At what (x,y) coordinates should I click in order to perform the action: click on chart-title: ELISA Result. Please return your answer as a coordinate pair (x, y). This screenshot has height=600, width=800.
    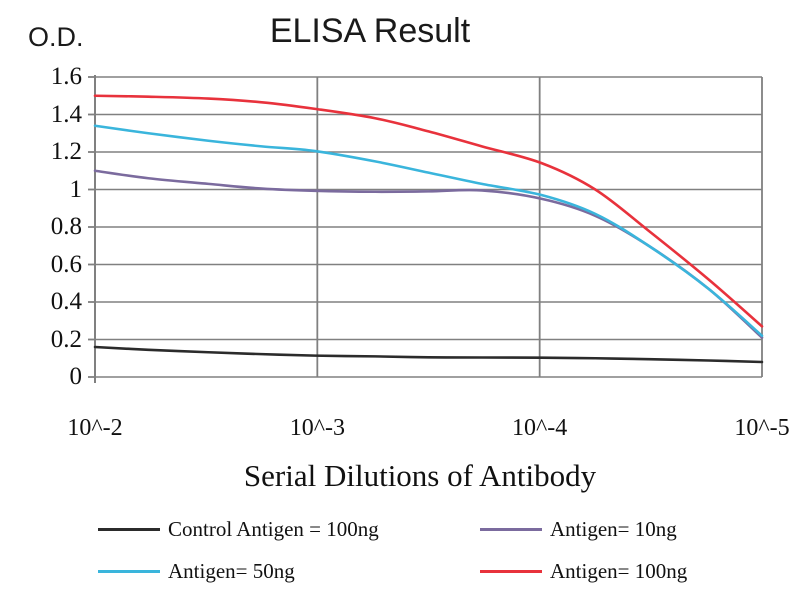
    Looking at the image, I should click on (370, 31).